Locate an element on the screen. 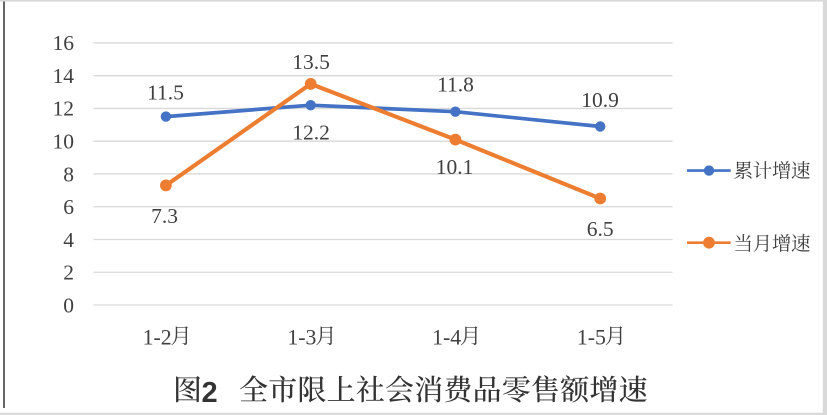 The image size is (827, 415). svg-text: 11.8 is located at coordinates (455, 85).